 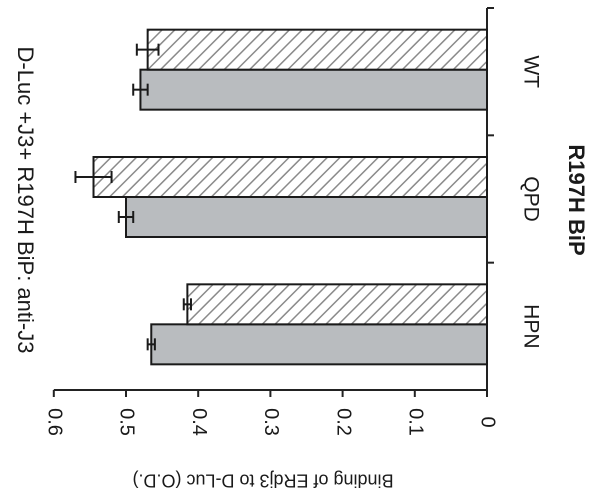 I want to click on value-tick-label: 0.4, so click(x=199, y=422).